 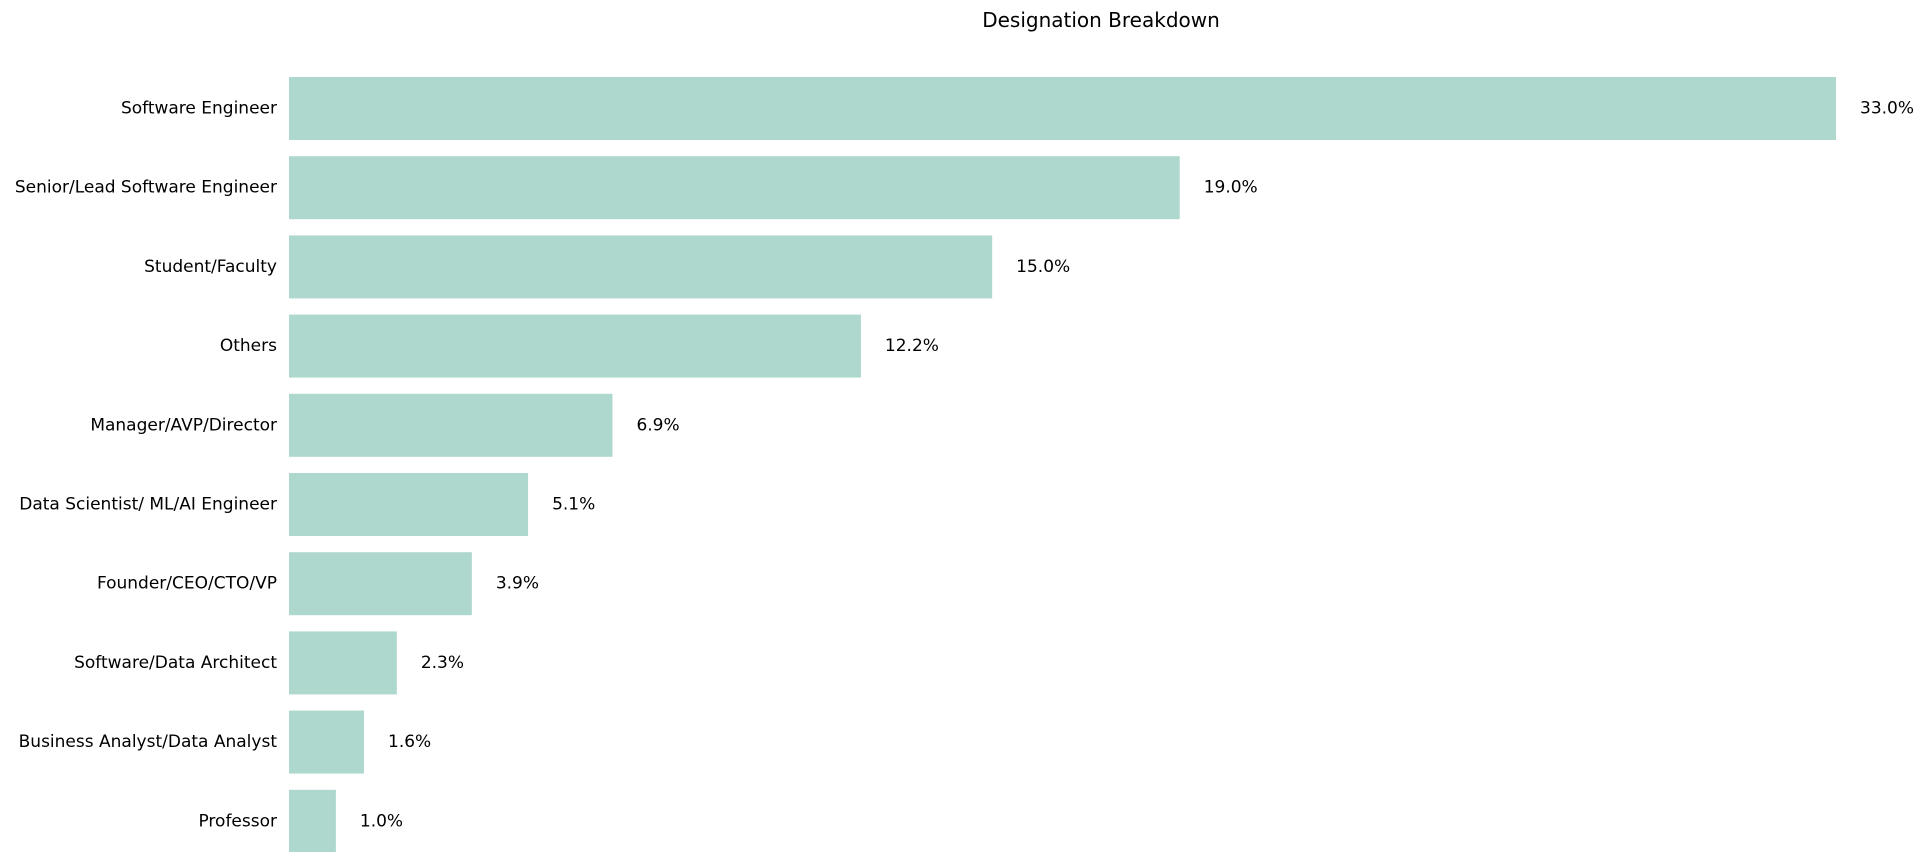 I want to click on value-label-6: 3.9%, so click(x=517, y=584).